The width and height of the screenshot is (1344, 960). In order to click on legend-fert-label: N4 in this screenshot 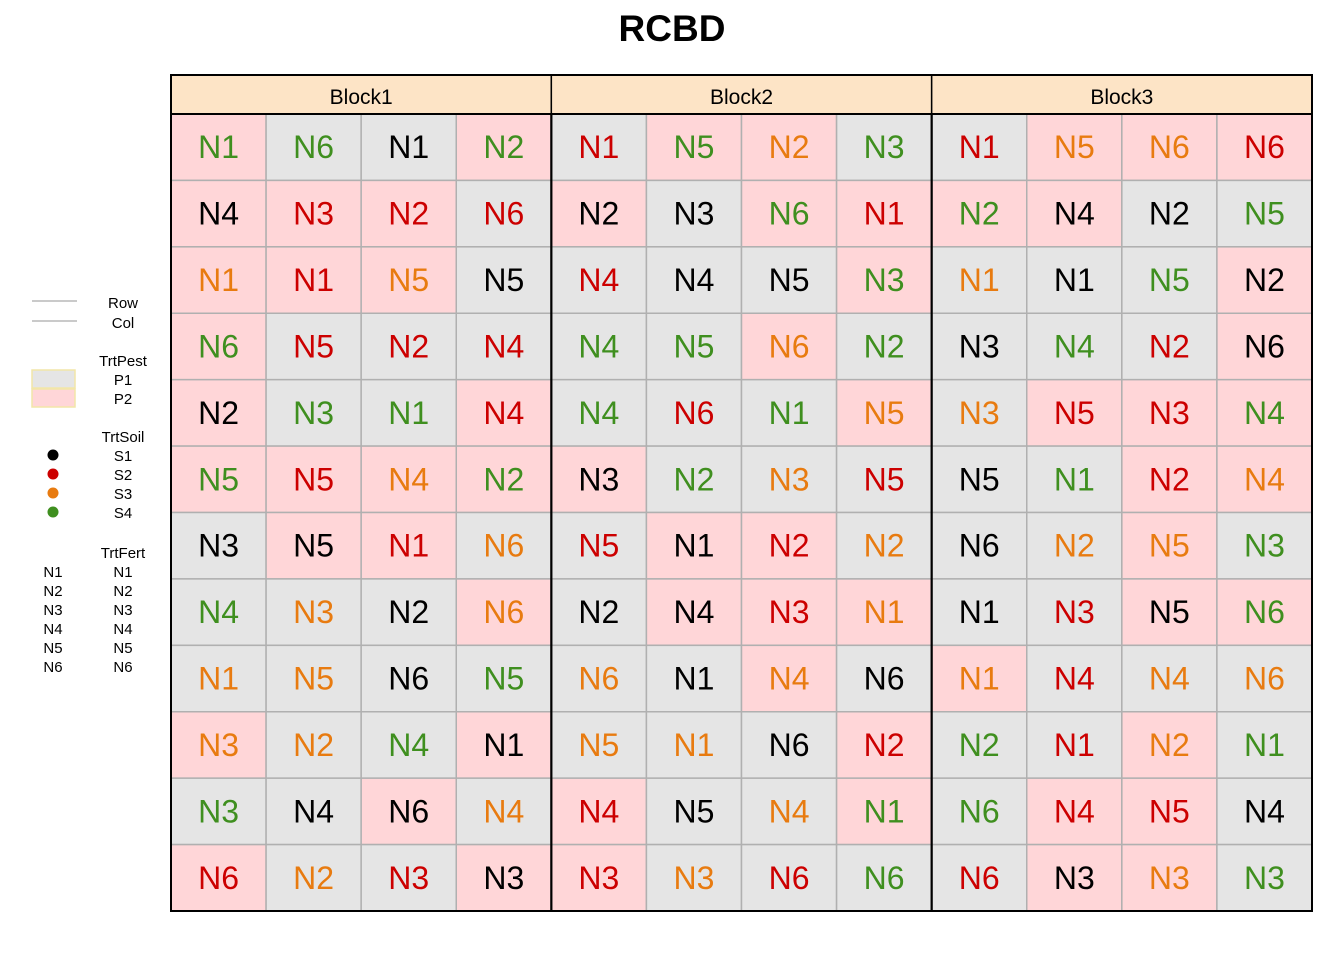, I will do `click(122, 629)`.